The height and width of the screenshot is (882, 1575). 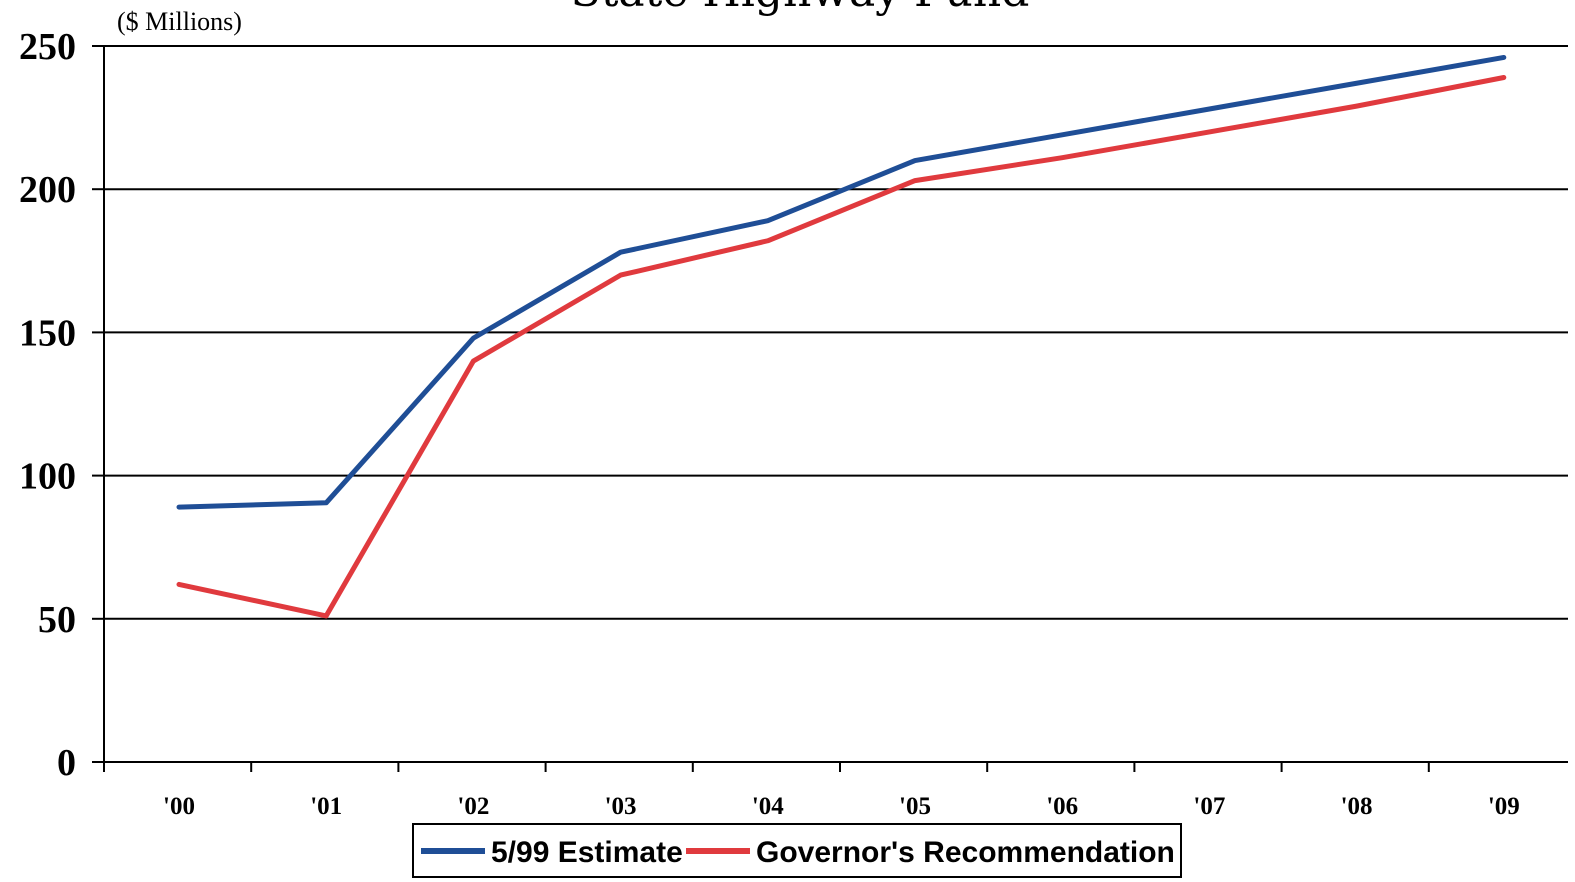 What do you see at coordinates (1357, 806) in the screenshot?
I see `x-tick-label: '08` at bounding box center [1357, 806].